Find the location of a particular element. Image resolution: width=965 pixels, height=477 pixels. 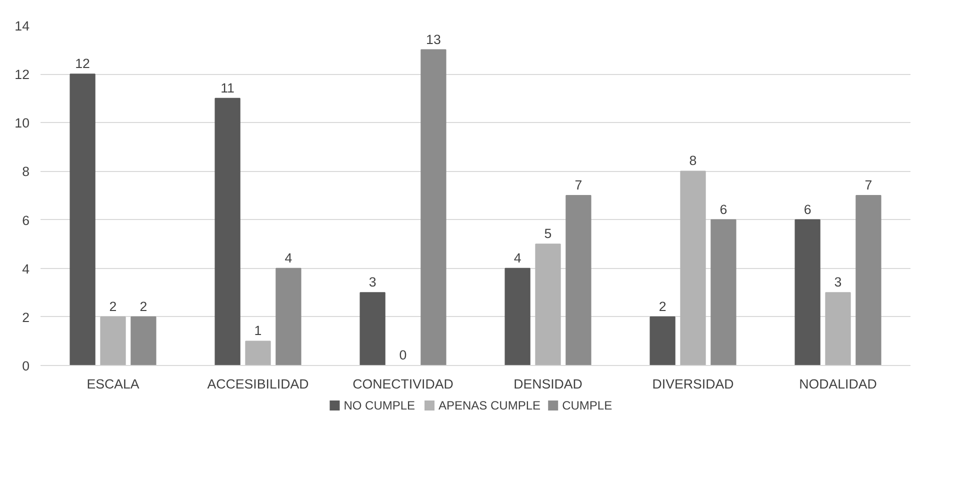

data-label: 11 is located at coordinates (227, 88).